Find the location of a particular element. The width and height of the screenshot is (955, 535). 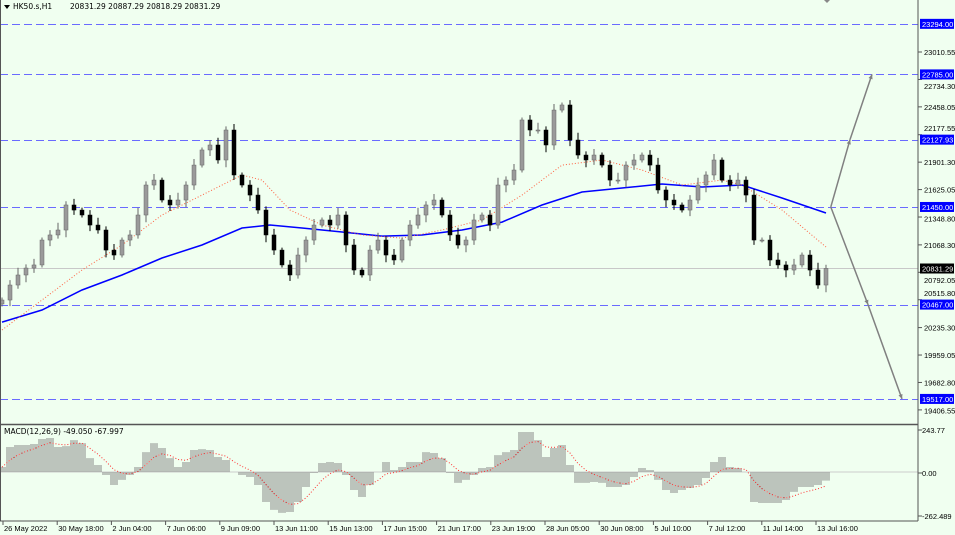

current-price-label-bg is located at coordinates (937, 268).